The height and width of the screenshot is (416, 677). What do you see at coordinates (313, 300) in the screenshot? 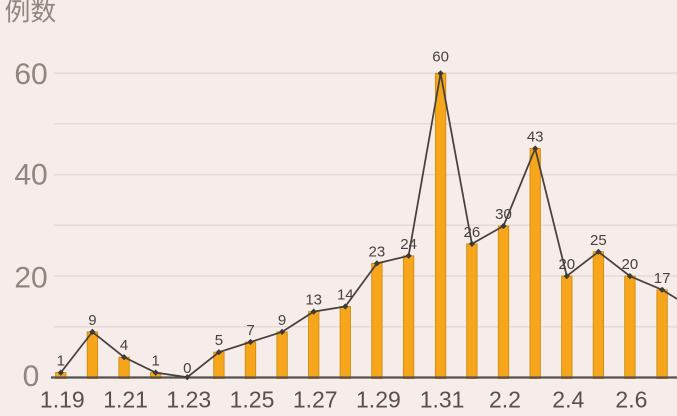
I see `svg-text: 13` at bounding box center [313, 300].